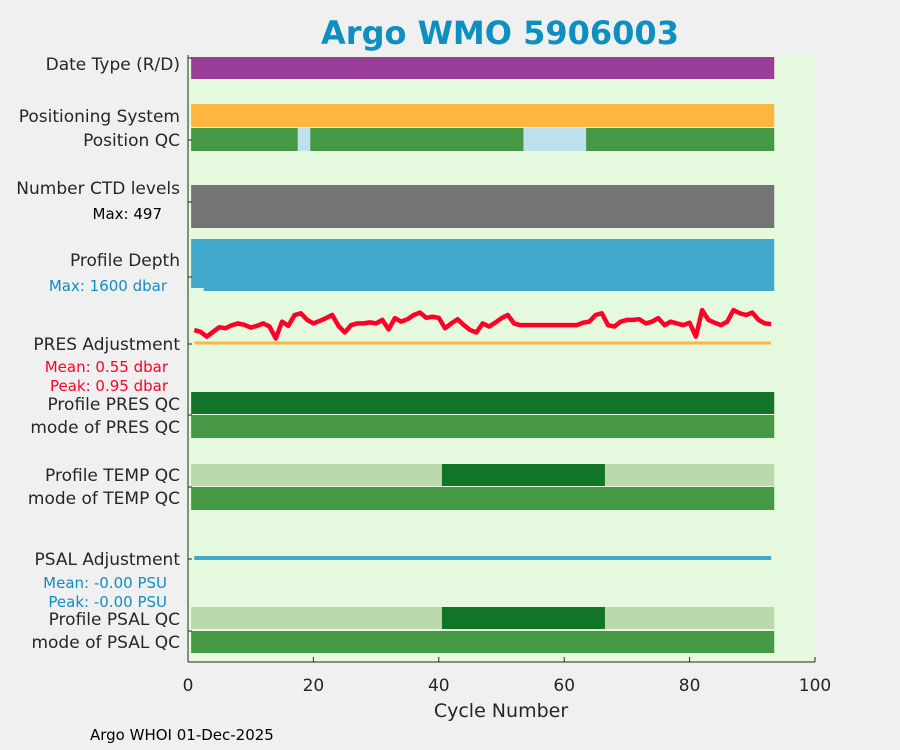 Image resolution: width=900 pixels, height=750 pixels. What do you see at coordinates (112, 476) in the screenshot?
I see `label-profile-temp-qc: Profile TEMP QC` at bounding box center [112, 476].